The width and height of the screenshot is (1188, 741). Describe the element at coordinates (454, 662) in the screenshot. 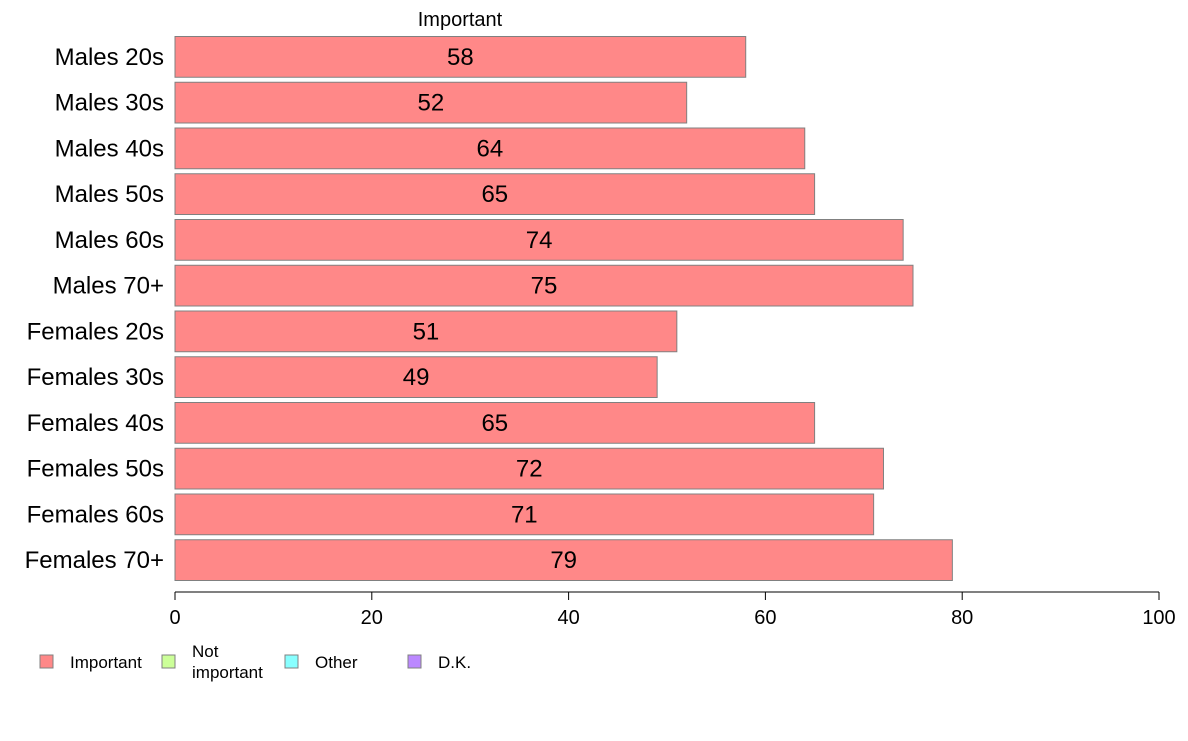

I see `legend-label: D.K.` at that location.